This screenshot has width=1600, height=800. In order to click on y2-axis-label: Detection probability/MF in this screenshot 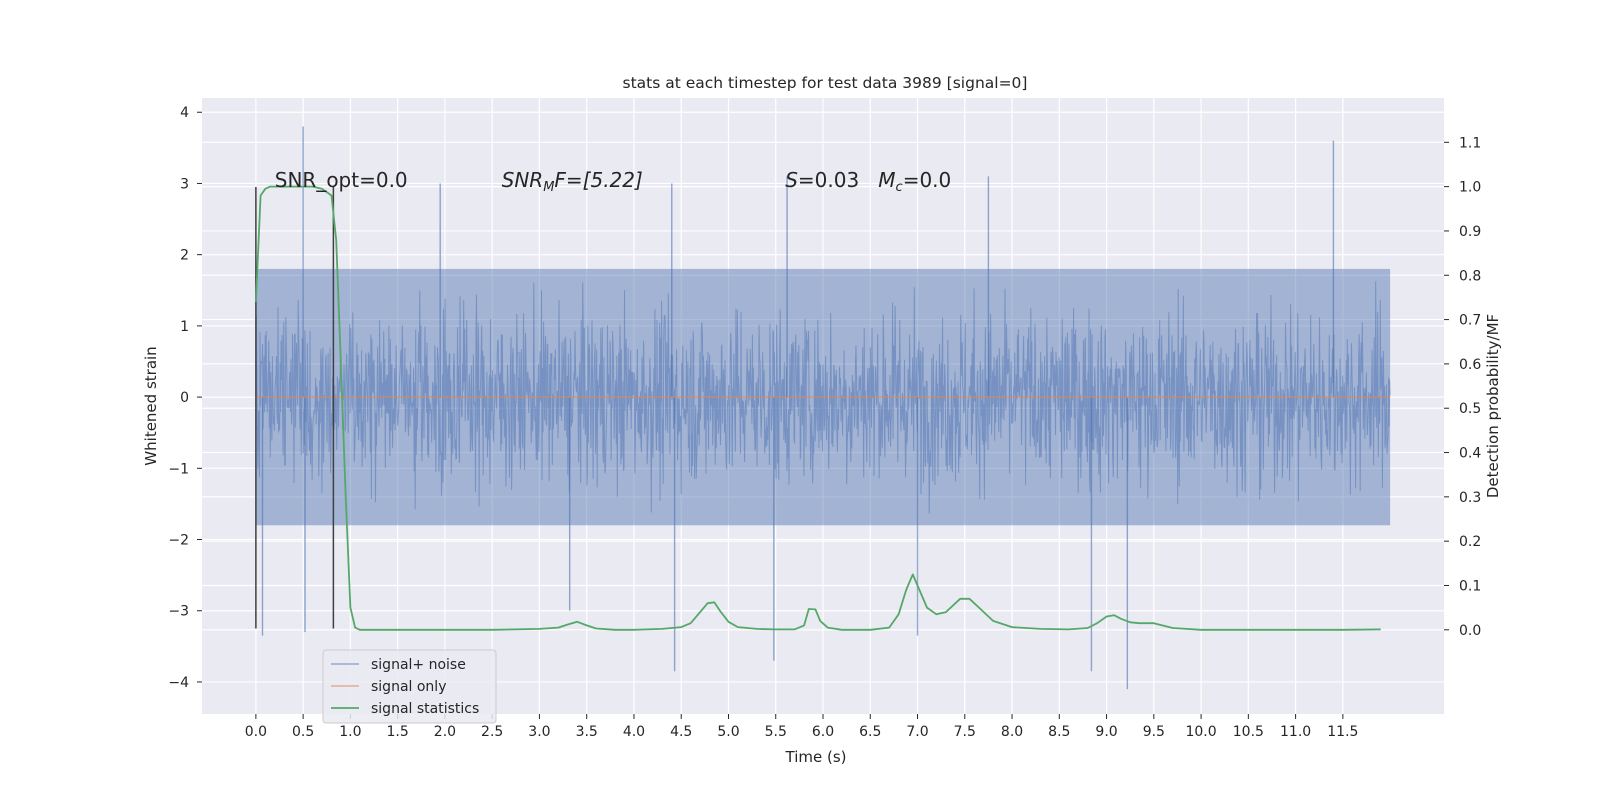, I will do `click(1493, 406)`.